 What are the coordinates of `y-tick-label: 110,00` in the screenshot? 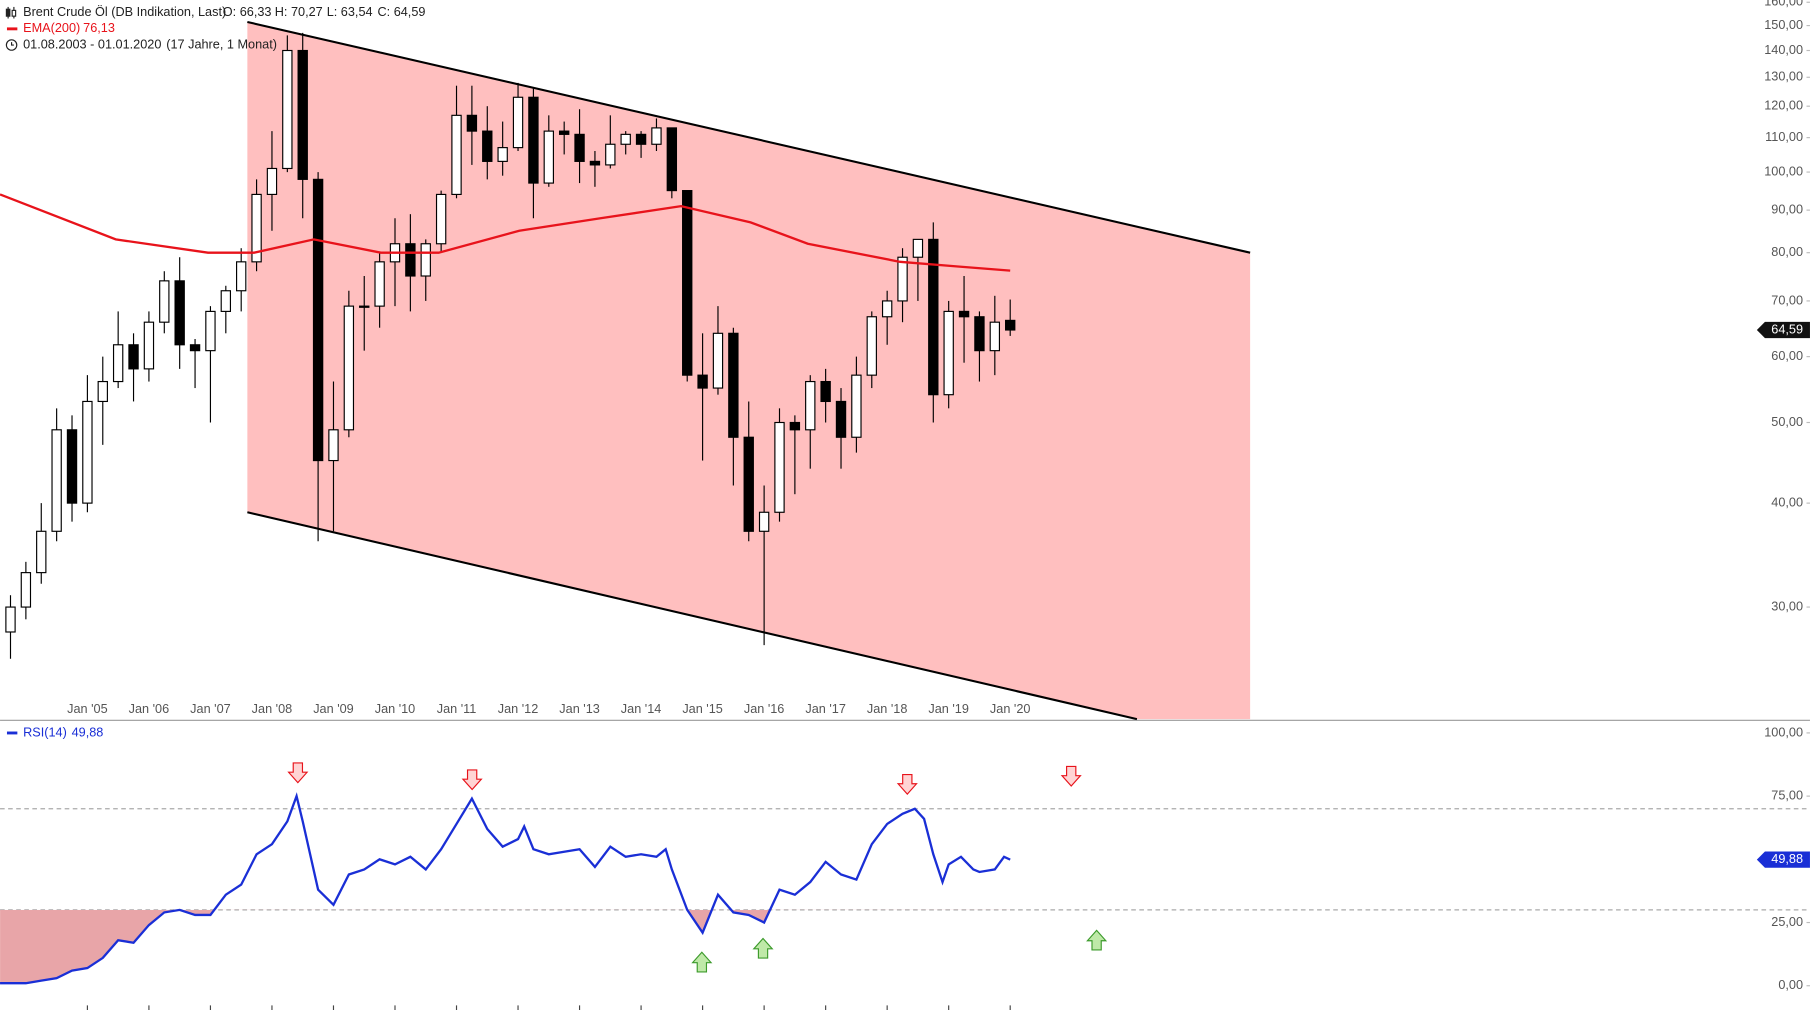 It's located at (1784, 137).